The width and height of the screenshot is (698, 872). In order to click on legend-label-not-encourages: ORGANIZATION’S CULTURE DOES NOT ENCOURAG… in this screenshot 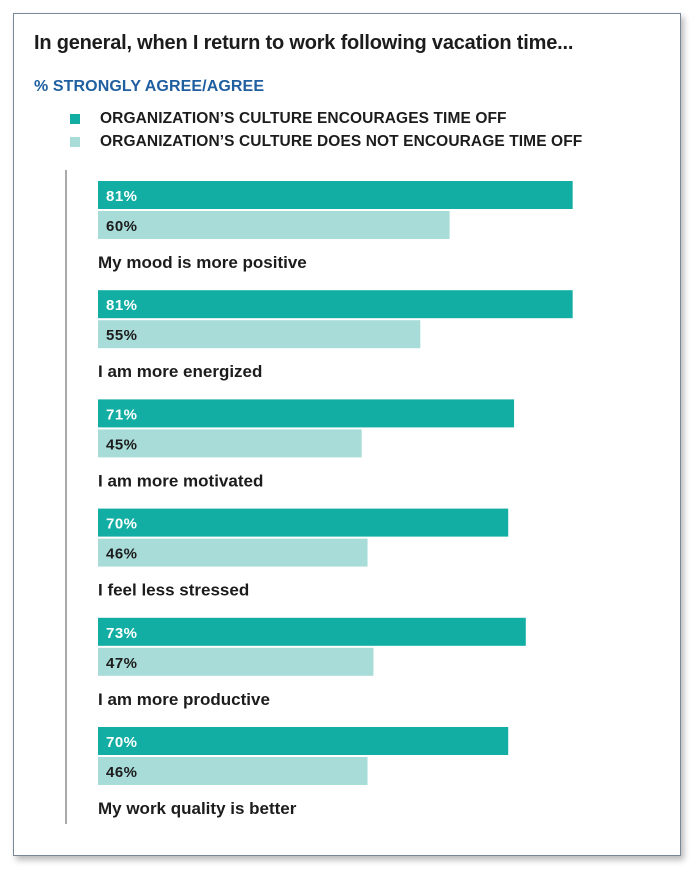, I will do `click(341, 141)`.